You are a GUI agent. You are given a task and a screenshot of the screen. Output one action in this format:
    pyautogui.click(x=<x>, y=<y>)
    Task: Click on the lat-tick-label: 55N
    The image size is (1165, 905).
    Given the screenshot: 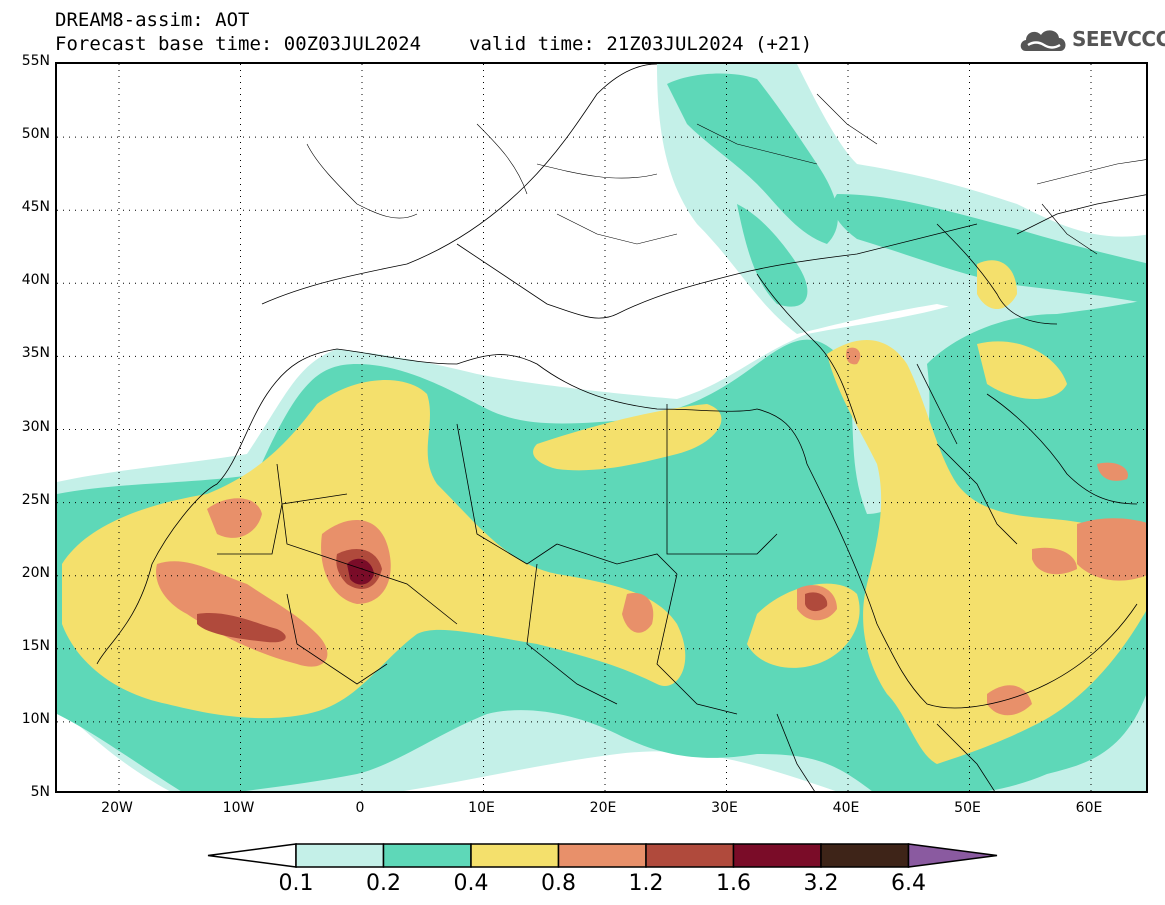 What is the action you would take?
    pyautogui.click(x=35, y=61)
    